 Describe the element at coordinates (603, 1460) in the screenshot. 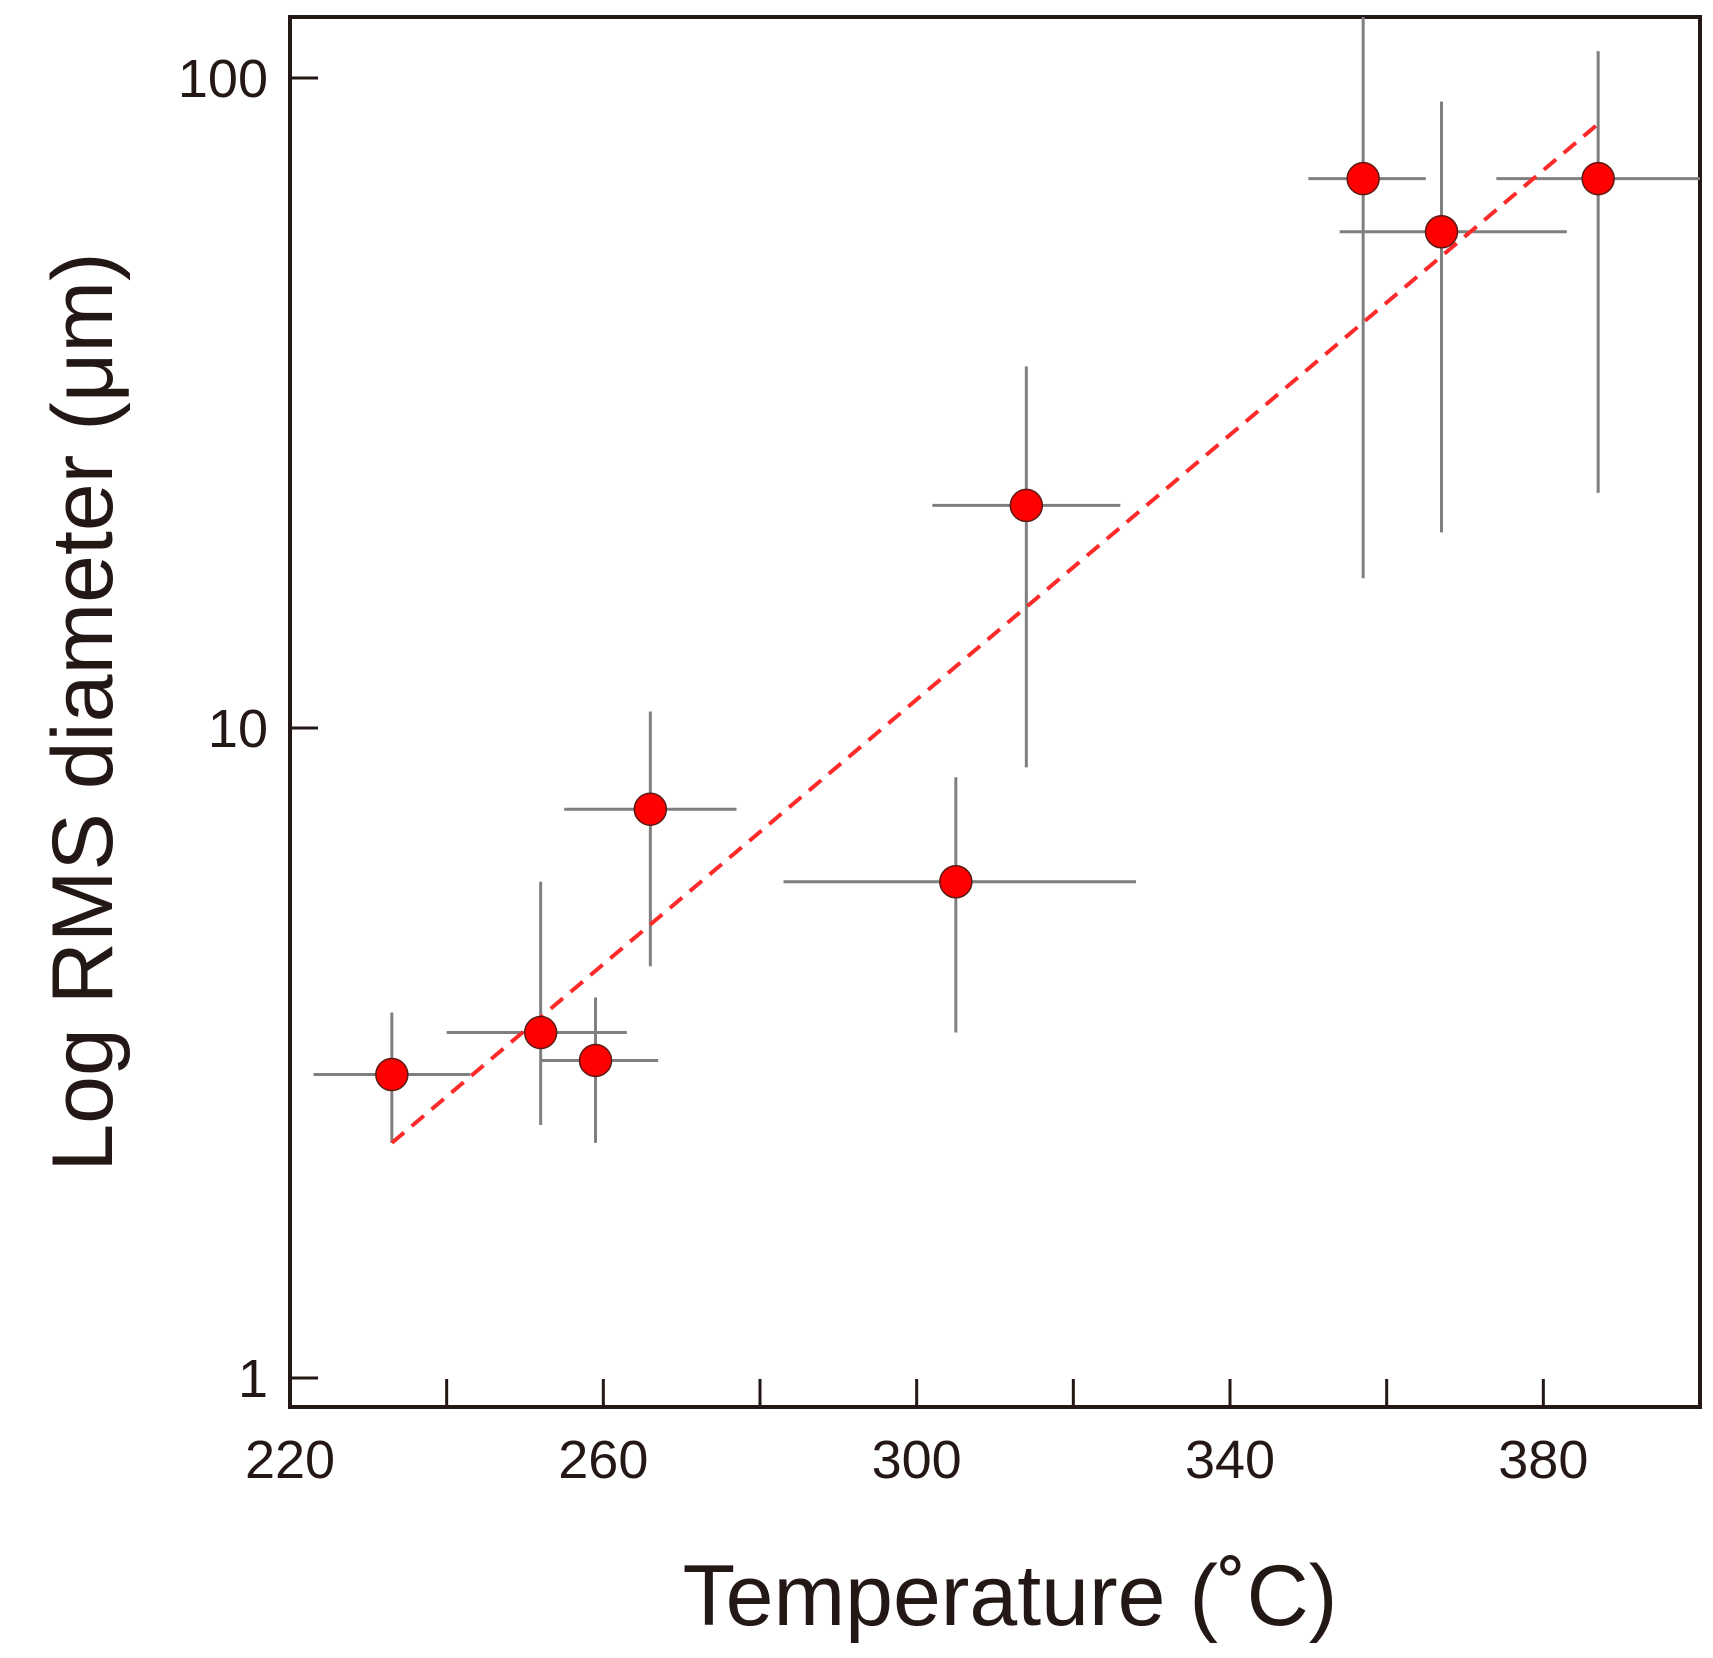

I see `x-tick-label-260: 260` at that location.